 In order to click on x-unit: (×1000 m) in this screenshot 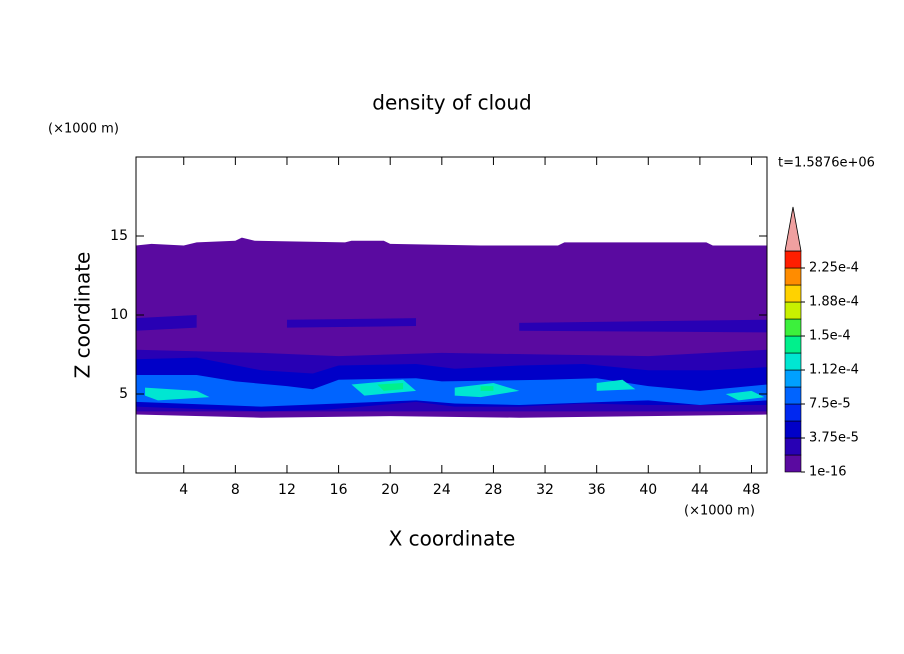, I will do `click(719, 511)`.